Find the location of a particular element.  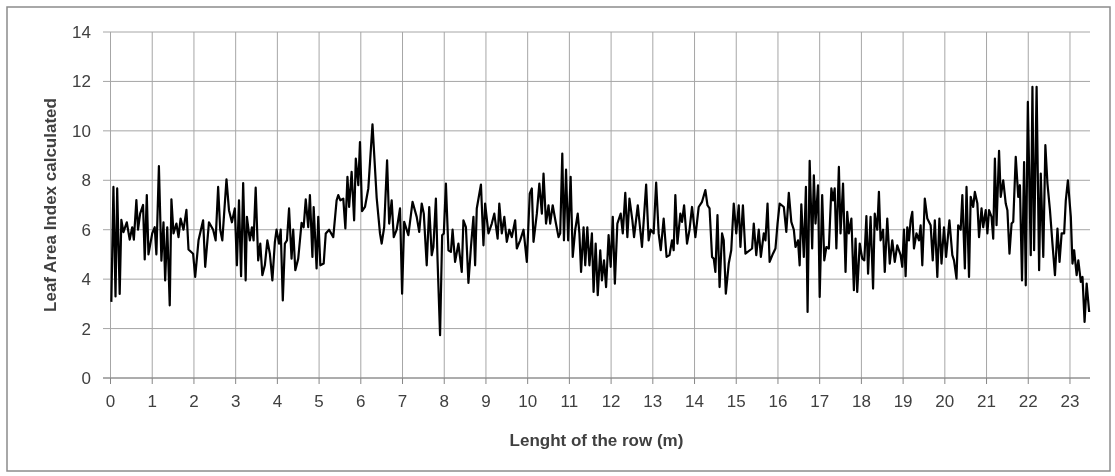

x-tick-label: 10 is located at coordinates (528, 401).